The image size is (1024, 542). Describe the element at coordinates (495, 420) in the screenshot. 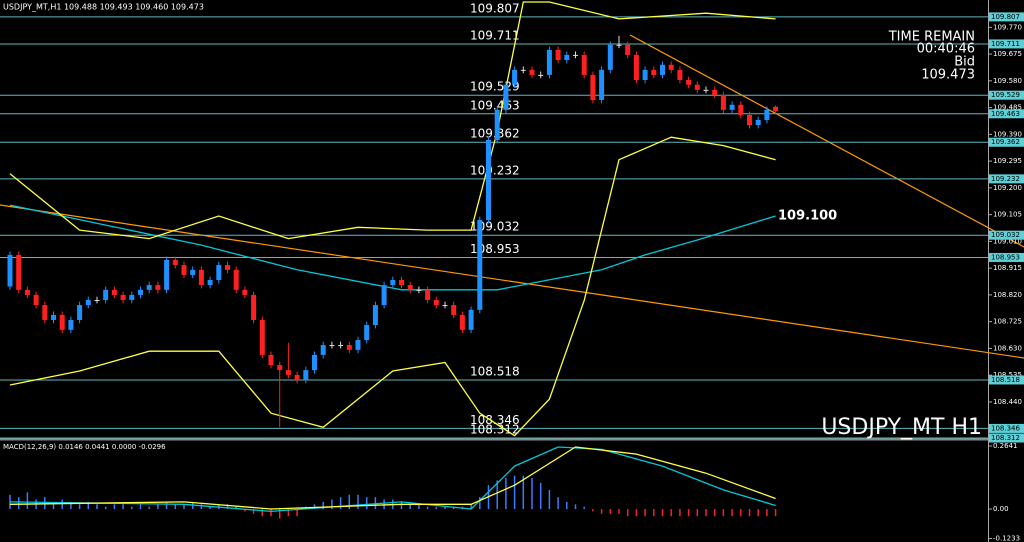

I see `level-label: 108.346` at that location.